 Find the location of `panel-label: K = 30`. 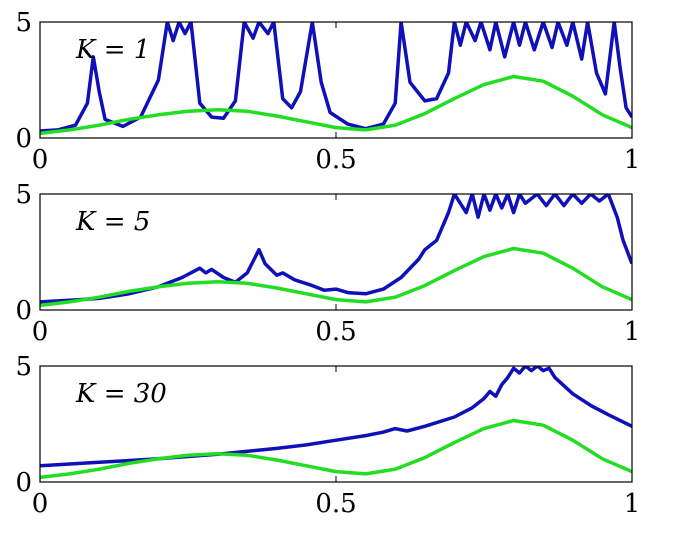

panel-label: K = 30 is located at coordinates (121, 394).